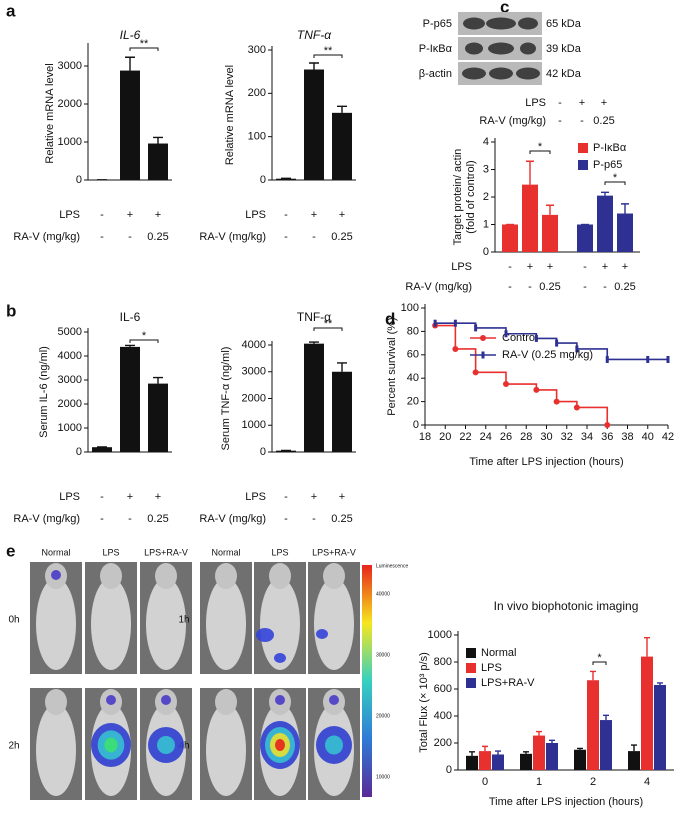 Image resolution: width=685 pixels, height=819 pixels. What do you see at coordinates (413, 355) in the screenshot?
I see `y-tick-label: 60` at bounding box center [413, 355].